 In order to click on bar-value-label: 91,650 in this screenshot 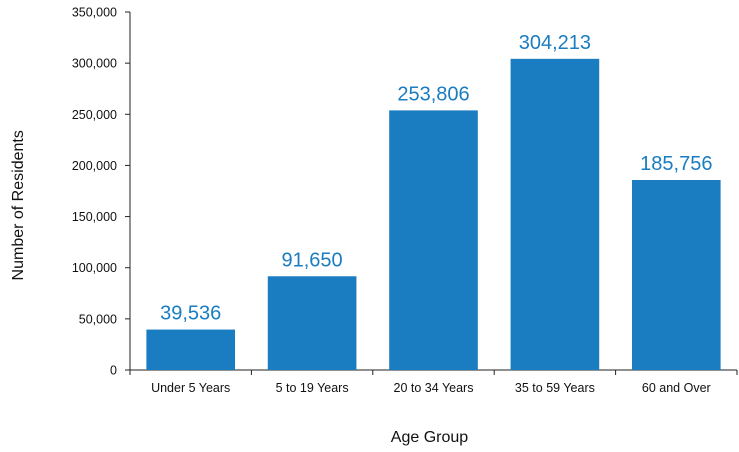, I will do `click(312, 260)`.